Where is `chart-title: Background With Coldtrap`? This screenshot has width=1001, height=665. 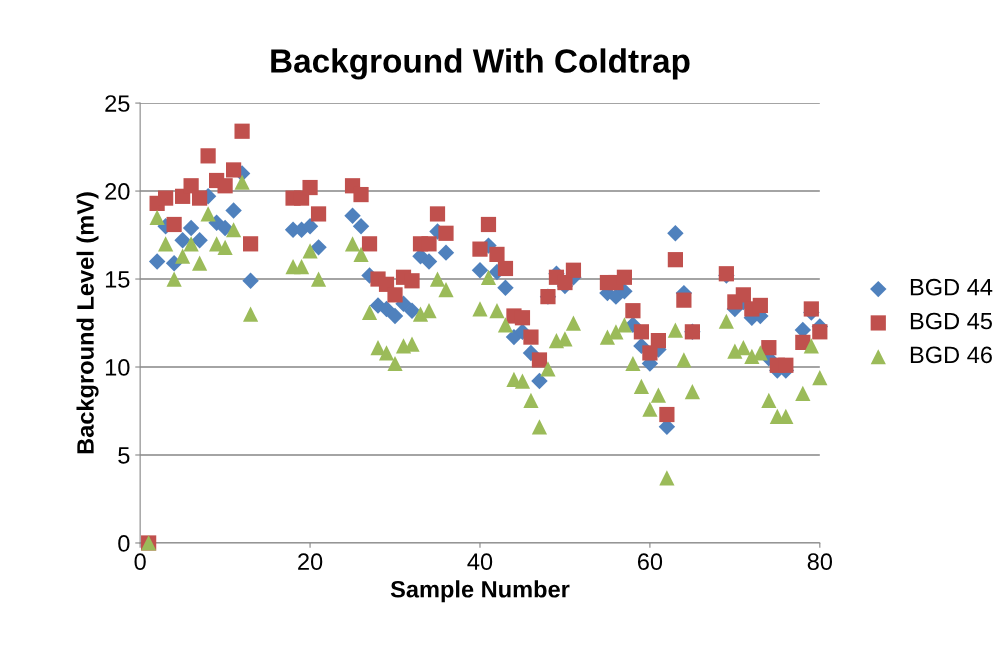
chart-title: Background With Coldtrap is located at coordinates (480, 64).